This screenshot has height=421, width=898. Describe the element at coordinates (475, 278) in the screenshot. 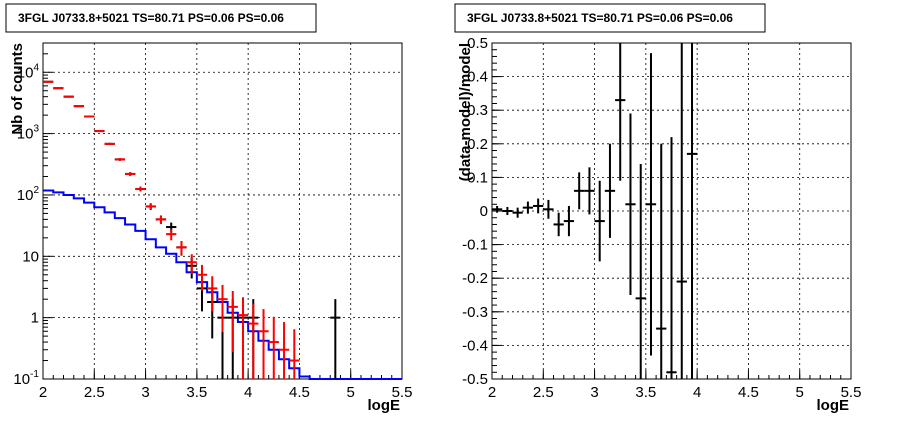

I see `y-tick-label: -0.2` at that location.